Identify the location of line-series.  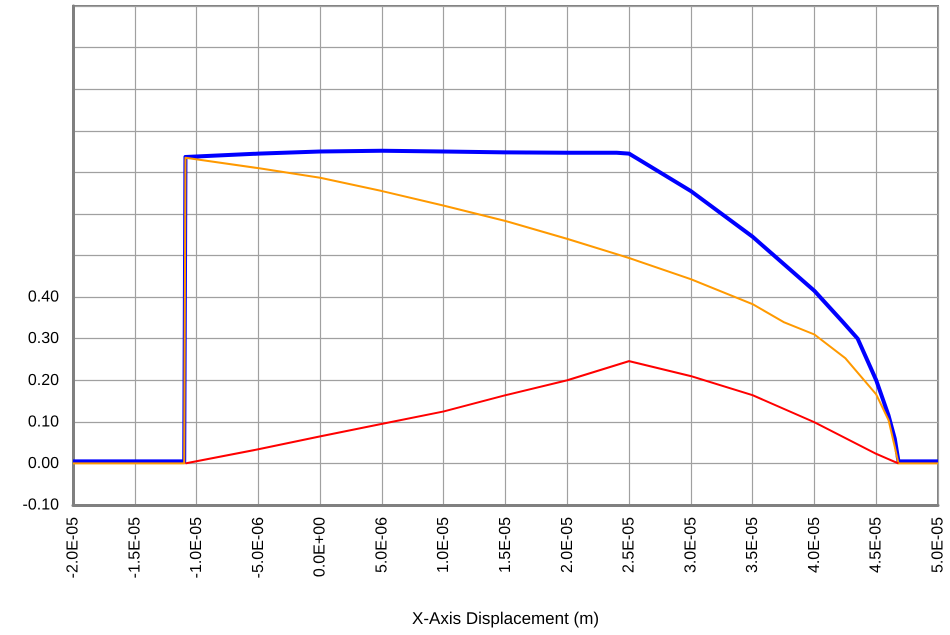
(542, 412).